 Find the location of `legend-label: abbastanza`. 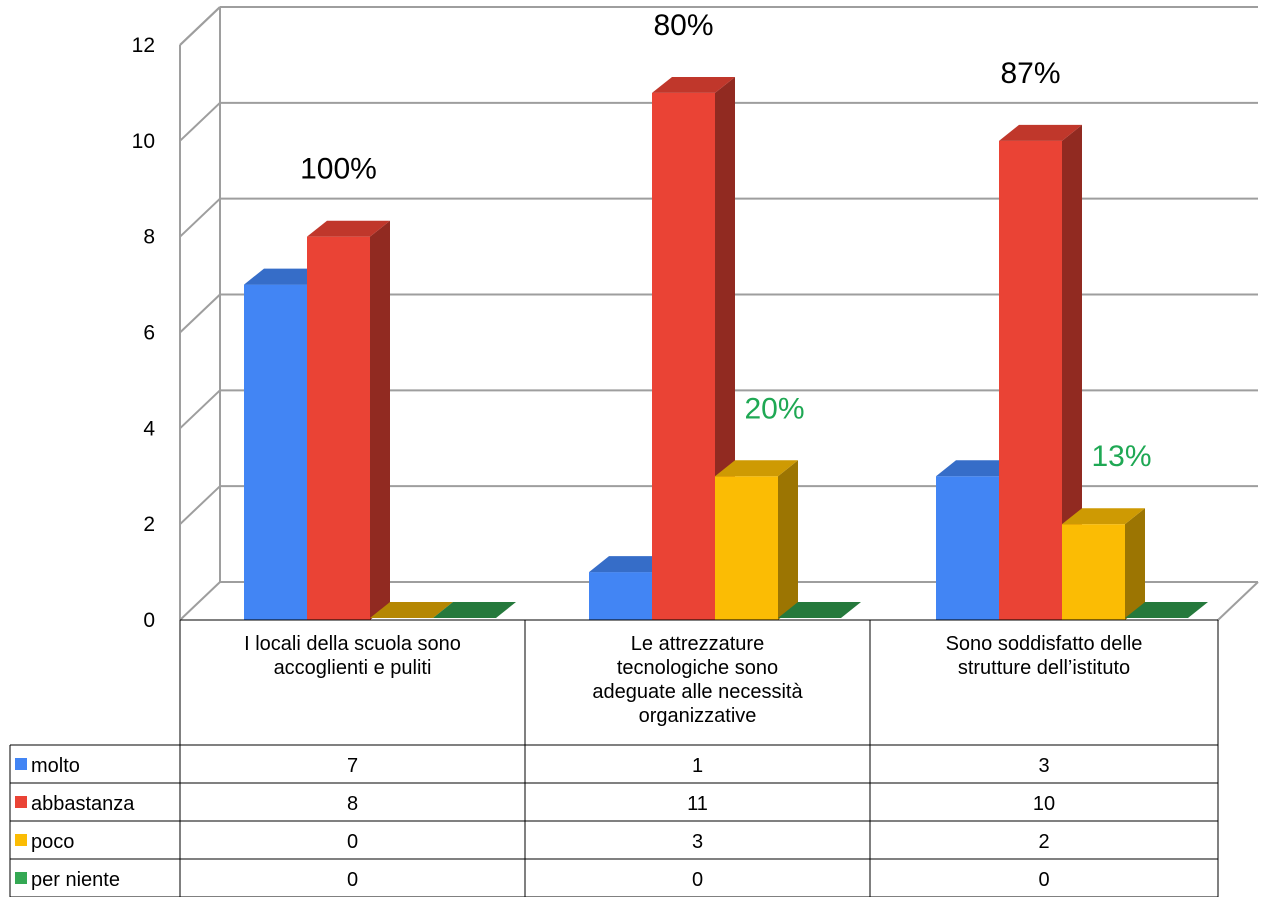

legend-label: abbastanza is located at coordinates (83, 804).